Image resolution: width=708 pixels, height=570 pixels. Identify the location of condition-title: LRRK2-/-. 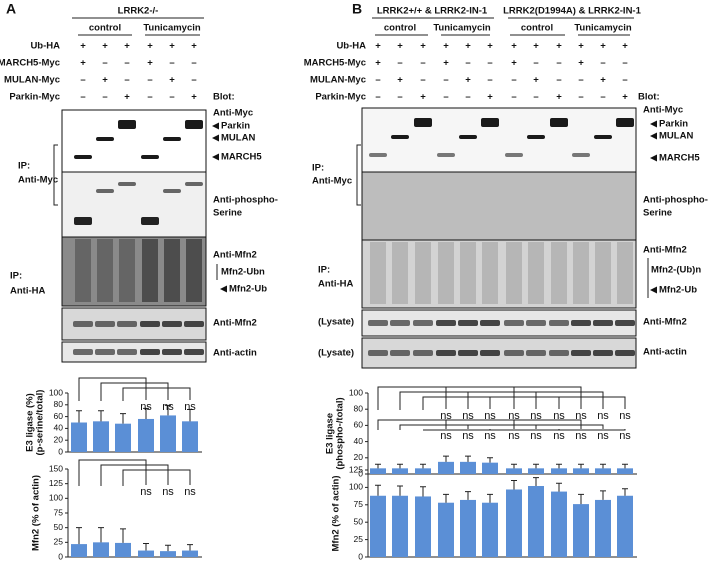
(138, 11).